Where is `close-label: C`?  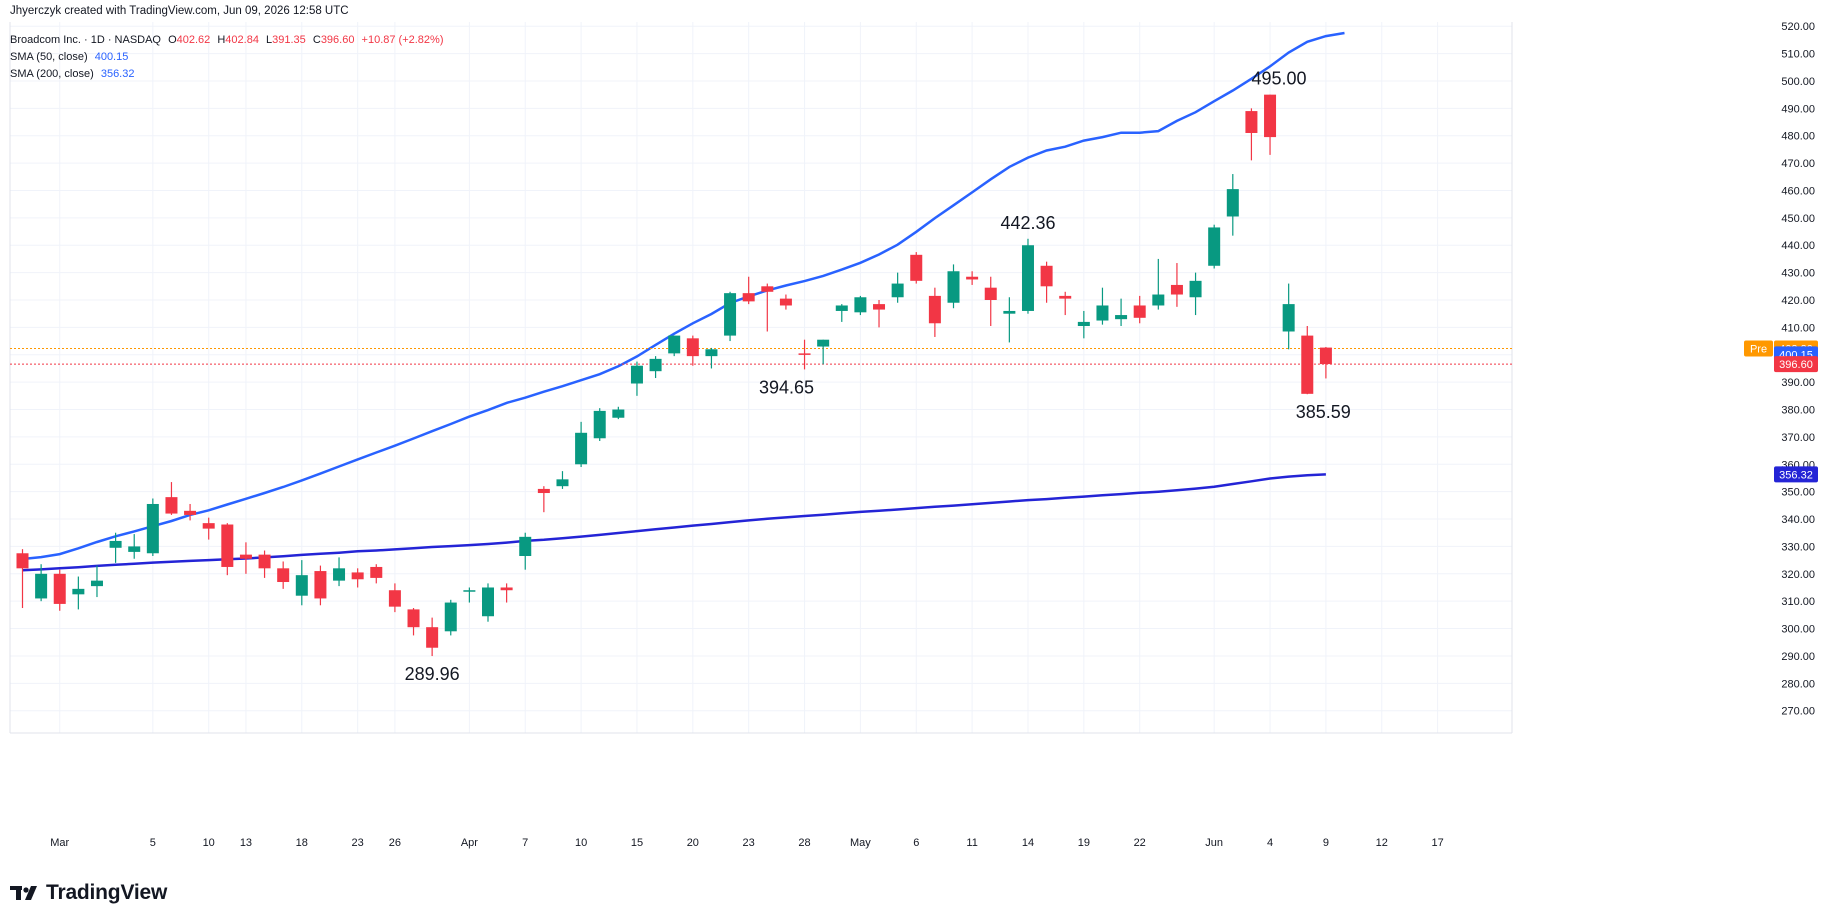 close-label: C is located at coordinates (316, 40).